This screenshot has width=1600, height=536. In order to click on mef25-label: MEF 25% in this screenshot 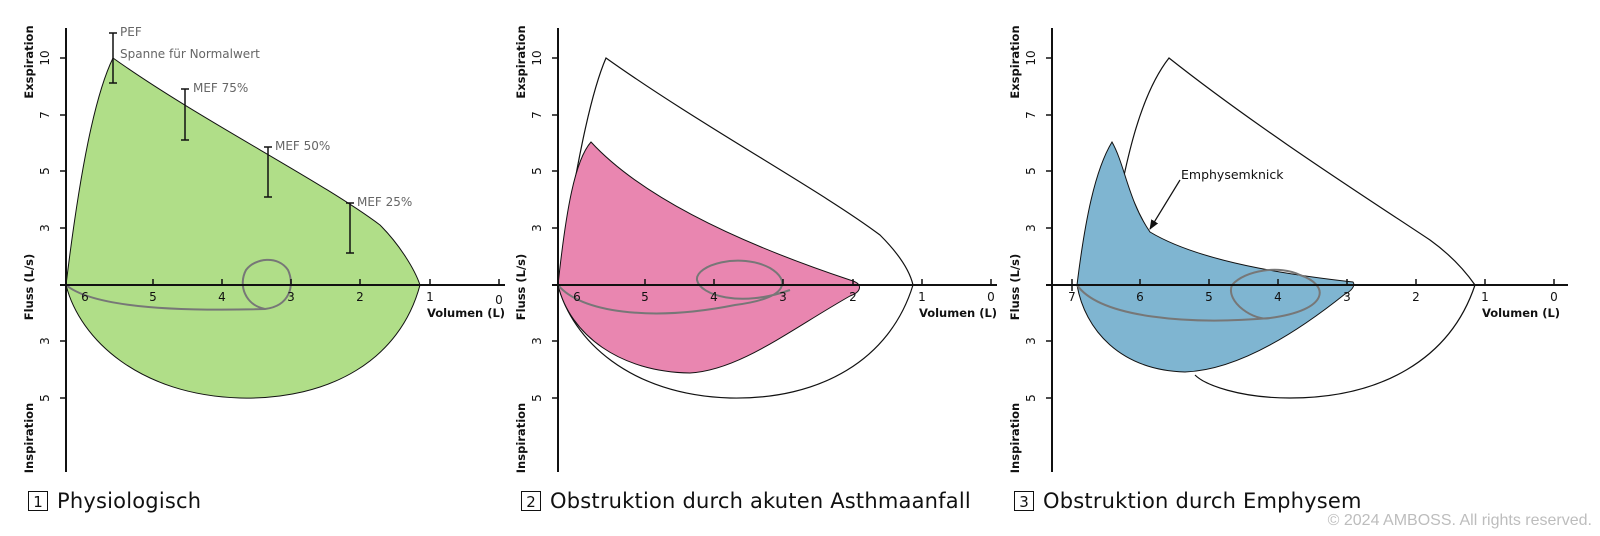, I will do `click(384, 202)`.